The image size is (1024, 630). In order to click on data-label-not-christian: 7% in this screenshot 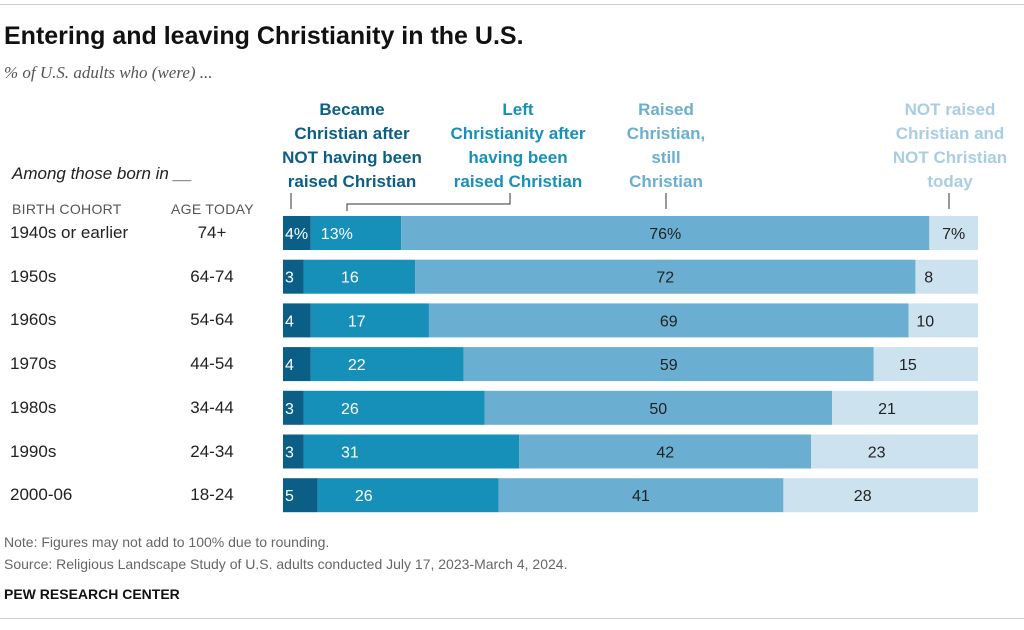, I will do `click(953, 234)`.